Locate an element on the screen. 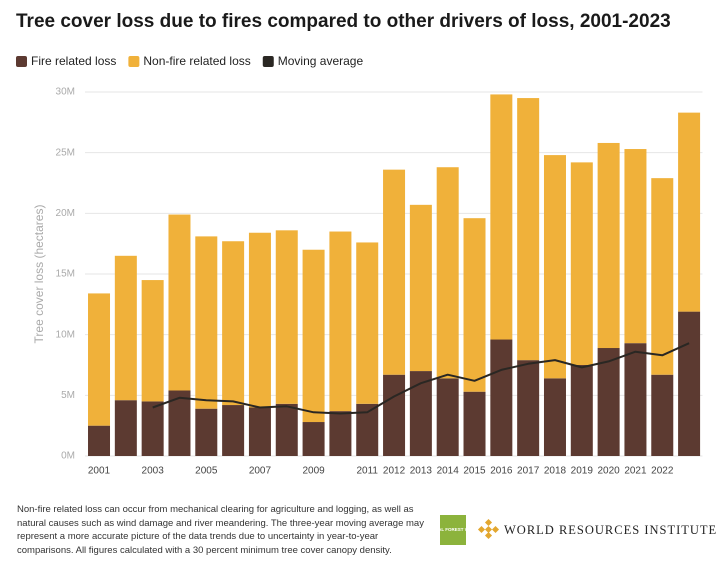  moving-average-line is located at coordinates (421, 378).